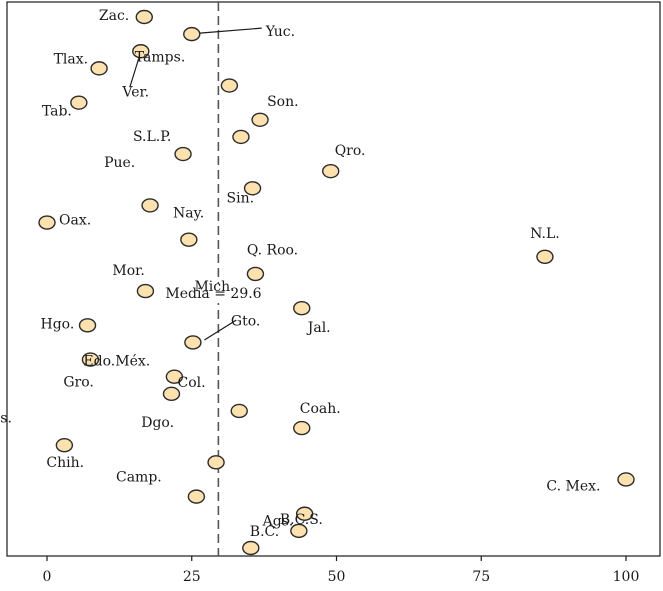 Image resolution: width=663 pixels, height=591 pixels. Describe the element at coordinates (545, 234) in the screenshot. I see `point-label: N.L.` at that location.